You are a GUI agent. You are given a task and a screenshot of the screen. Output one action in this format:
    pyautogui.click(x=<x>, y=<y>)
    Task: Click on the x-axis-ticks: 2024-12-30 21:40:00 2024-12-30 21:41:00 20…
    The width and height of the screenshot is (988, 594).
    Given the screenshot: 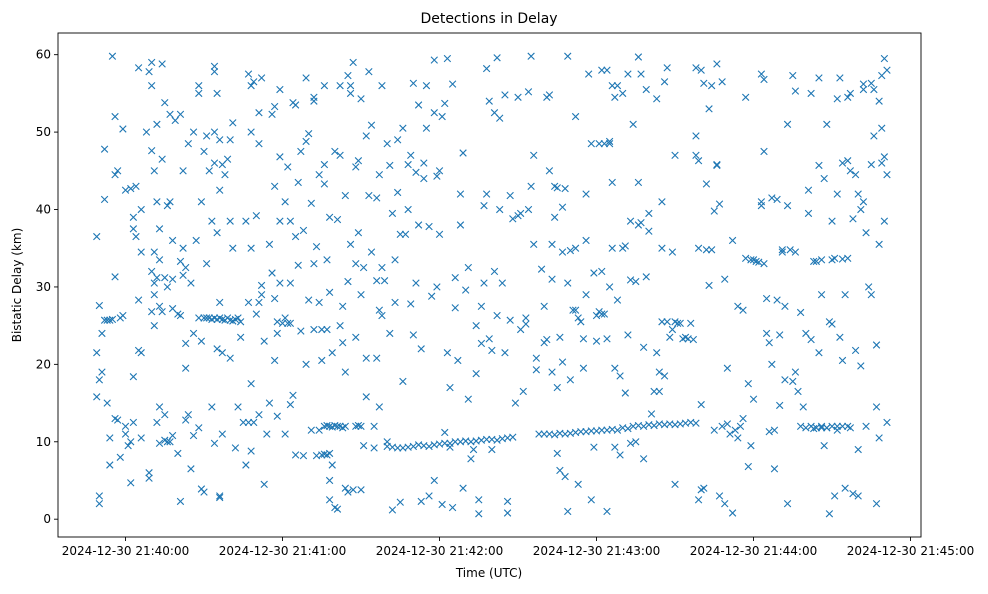 What is the action you would take?
    pyautogui.click(x=518, y=547)
    